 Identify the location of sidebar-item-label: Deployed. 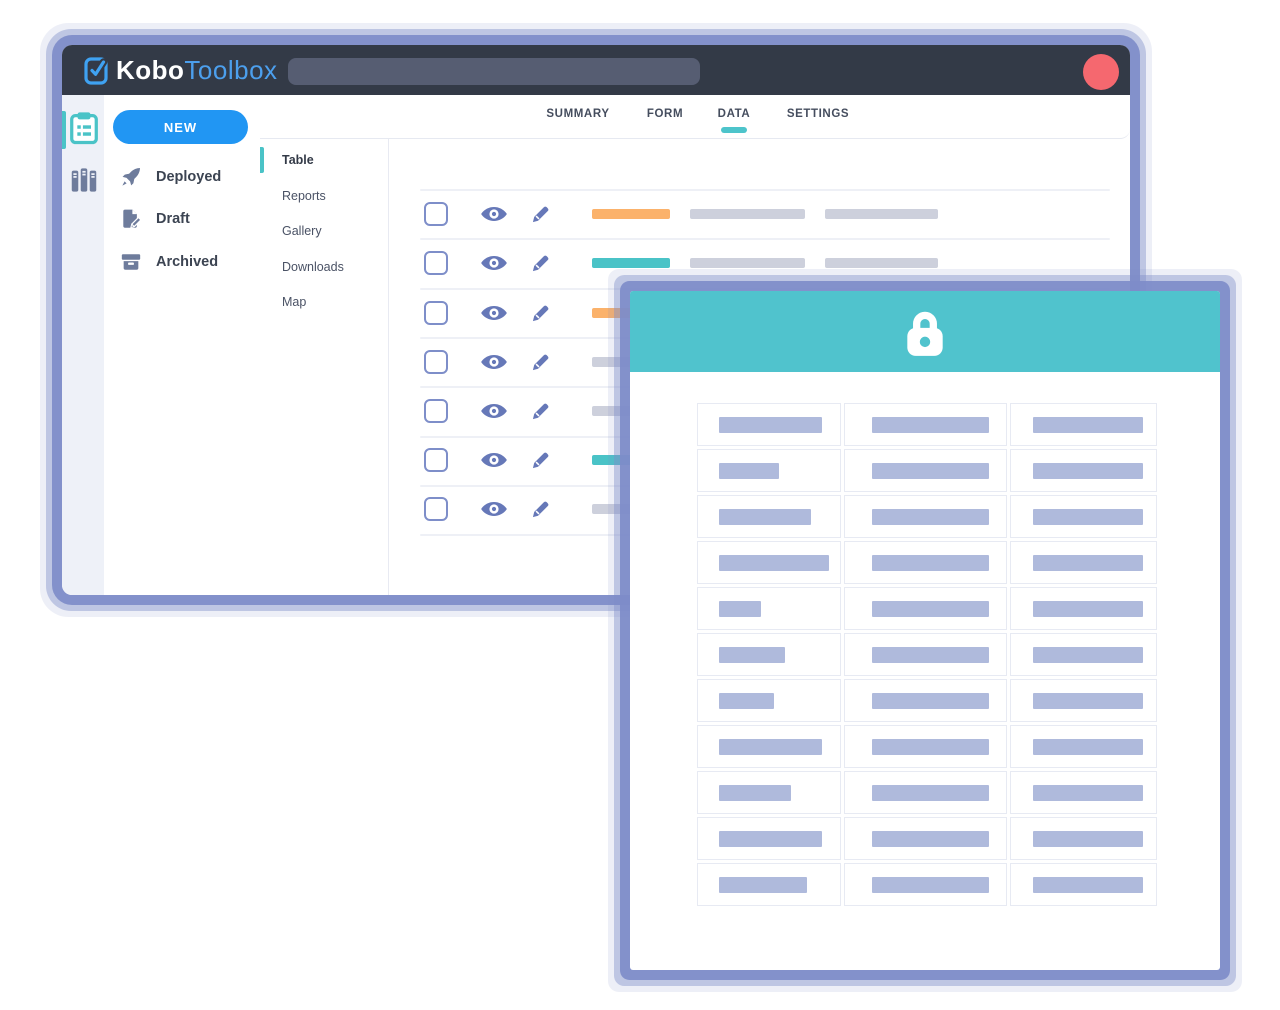
(189, 177).